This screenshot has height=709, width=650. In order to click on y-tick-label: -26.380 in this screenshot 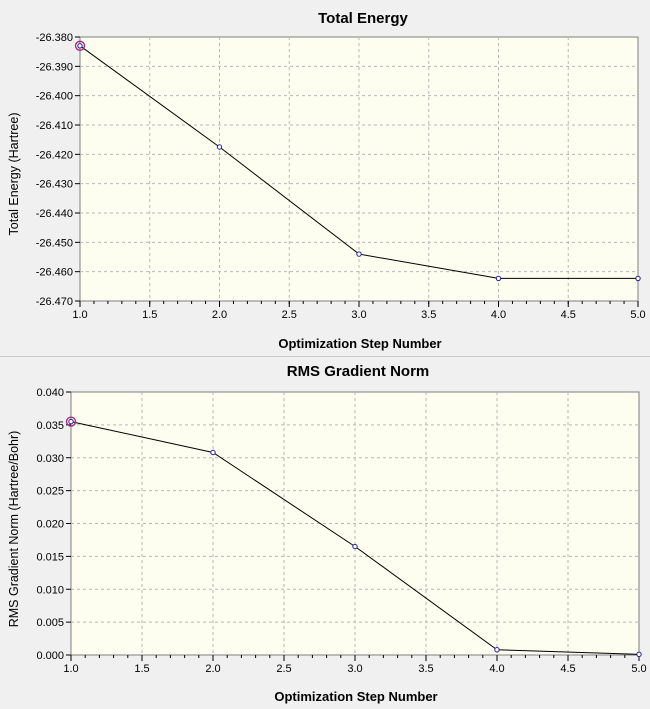, I will do `click(54, 38)`.